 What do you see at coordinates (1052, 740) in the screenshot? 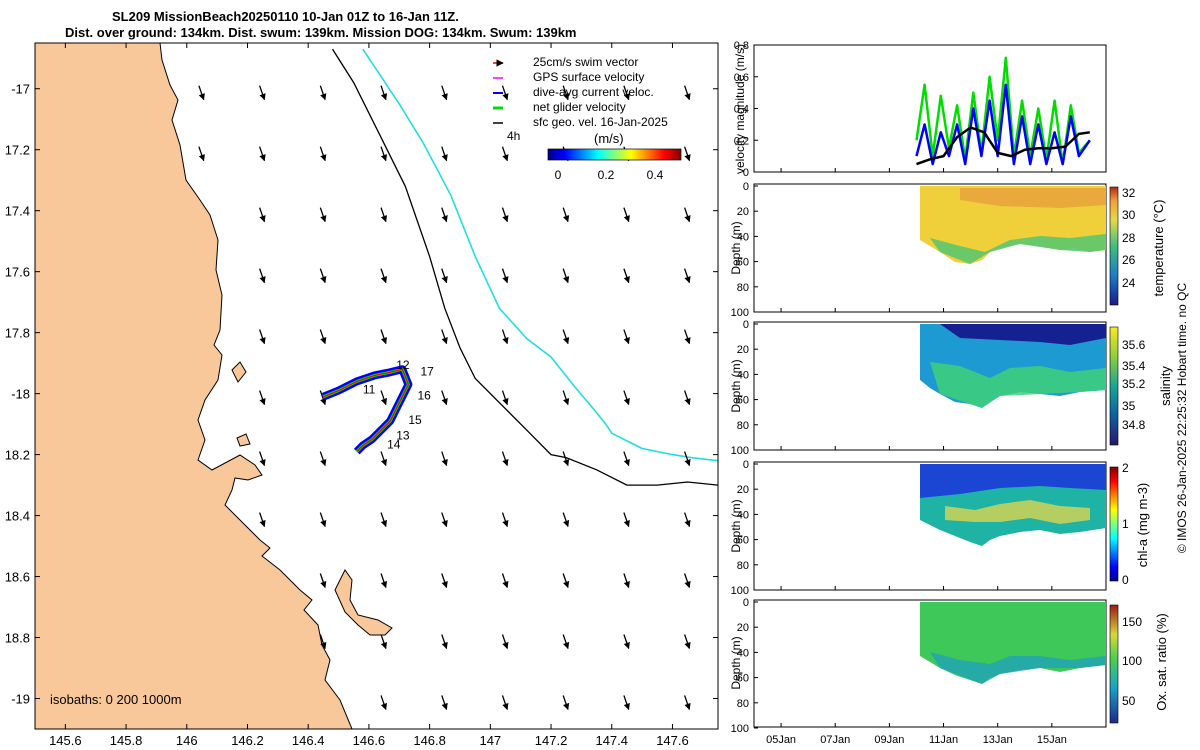
I see `date-tick-label: 15Jan` at bounding box center [1052, 740].